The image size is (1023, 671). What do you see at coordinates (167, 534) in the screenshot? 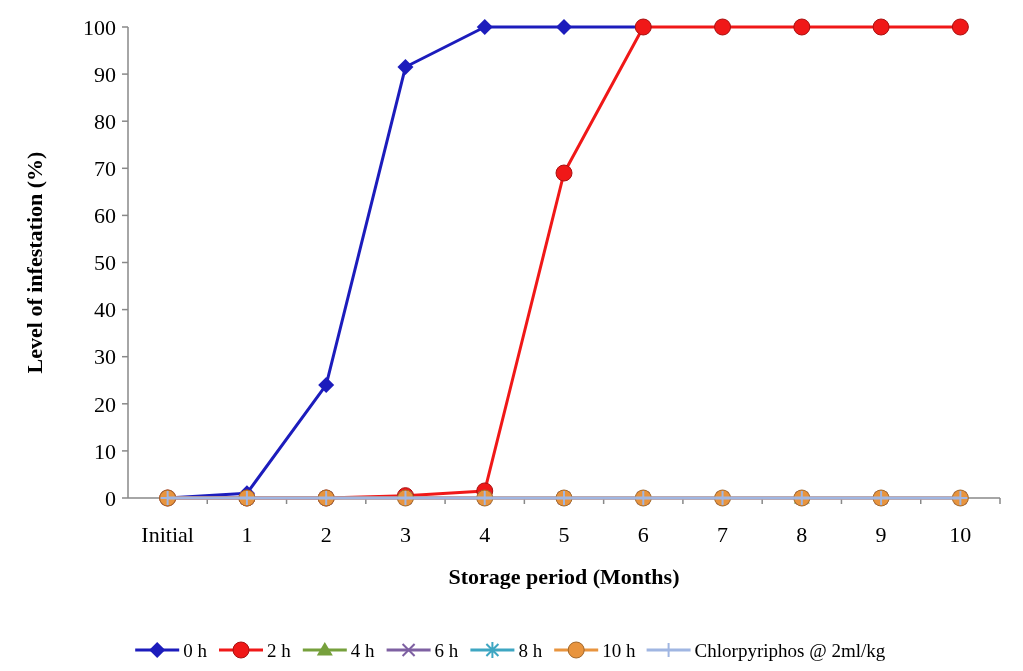
I see `x-tick-label: Initial` at bounding box center [167, 534].